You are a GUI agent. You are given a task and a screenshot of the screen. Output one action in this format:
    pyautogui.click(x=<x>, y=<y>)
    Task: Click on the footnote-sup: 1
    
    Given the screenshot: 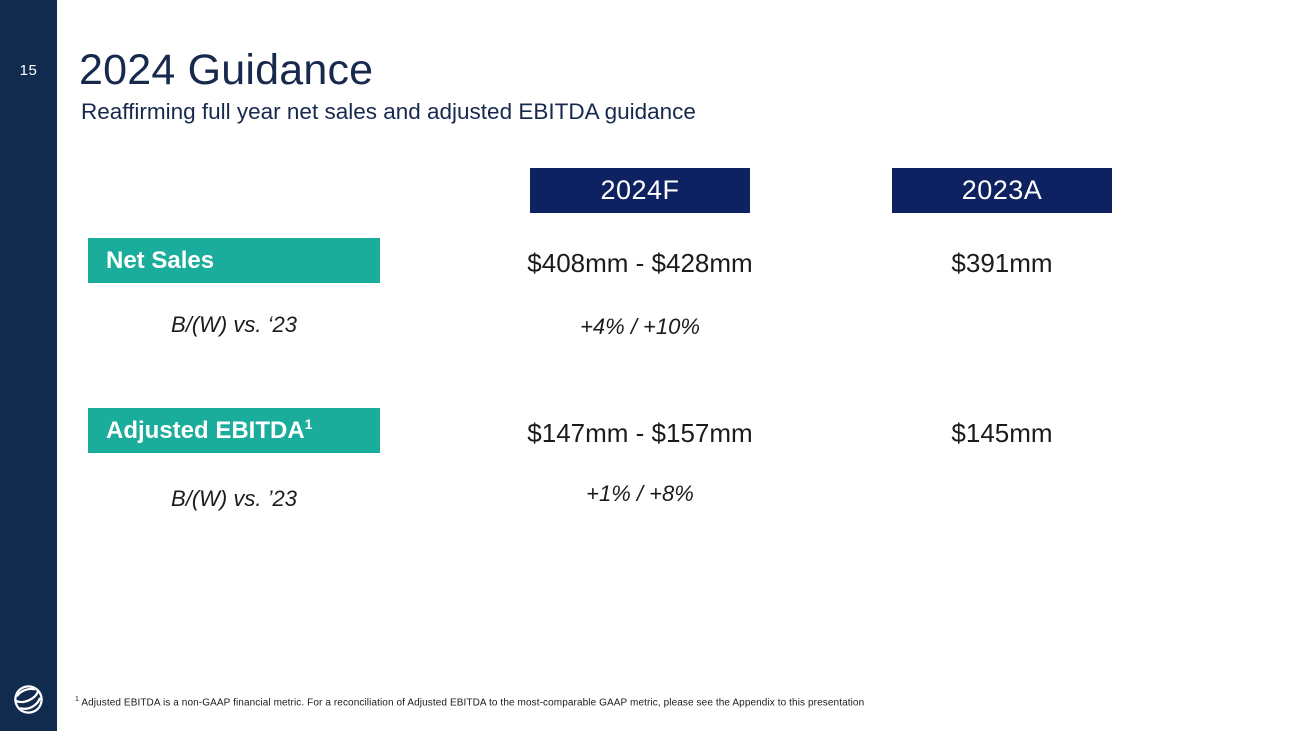 What is the action you would take?
    pyautogui.click(x=77, y=699)
    